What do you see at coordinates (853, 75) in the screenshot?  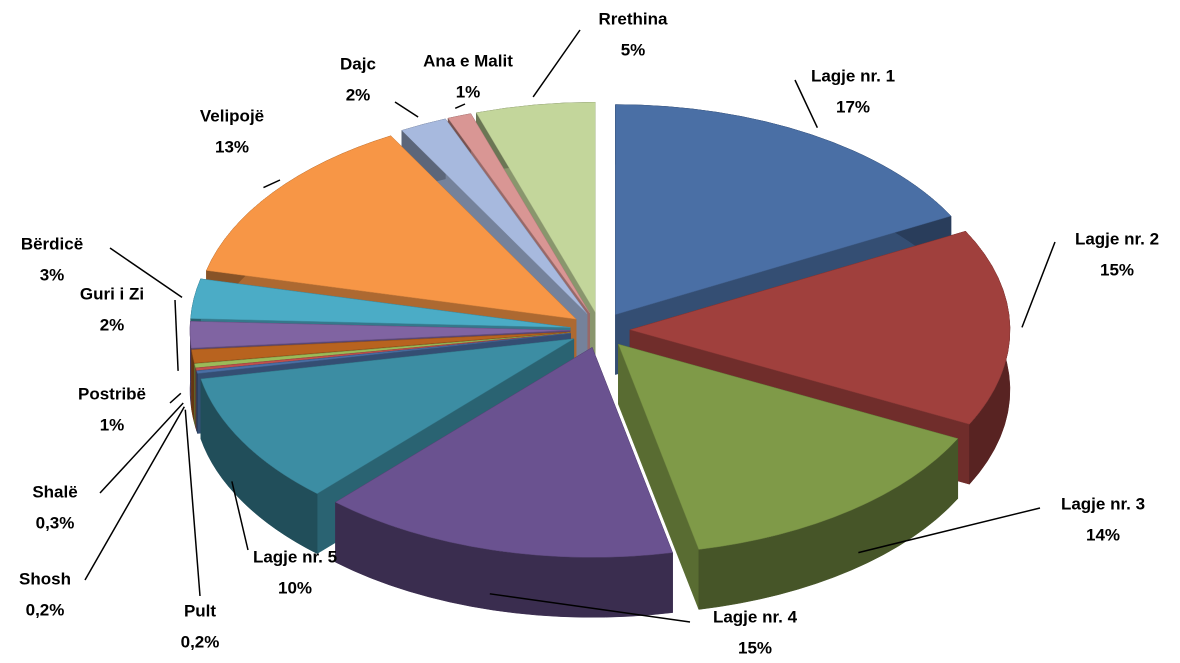 I see `slice-label: Lagje nr. 1` at bounding box center [853, 75].